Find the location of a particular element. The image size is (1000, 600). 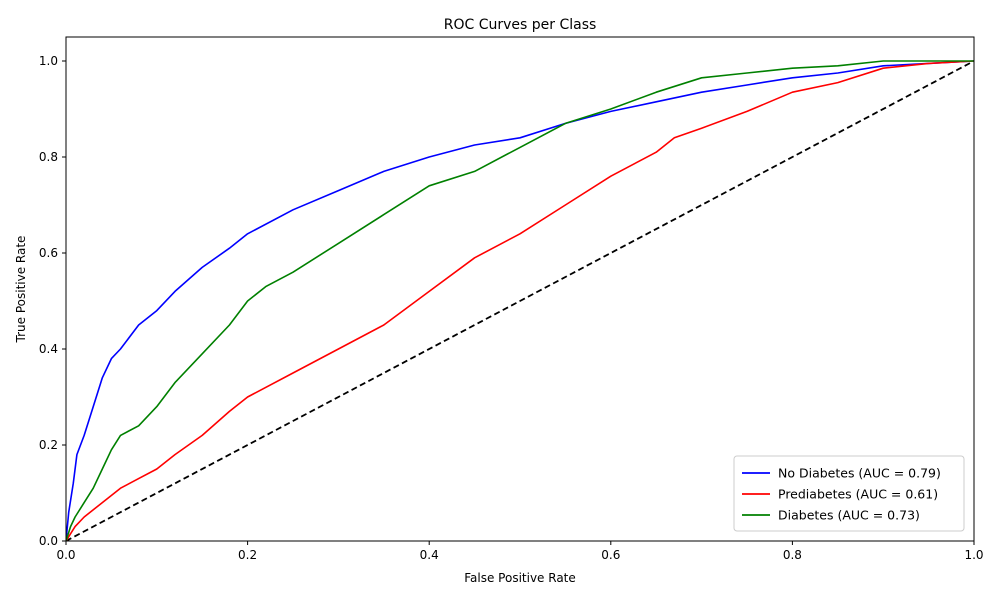

x-tick-label: 0.2 is located at coordinates (247, 555).